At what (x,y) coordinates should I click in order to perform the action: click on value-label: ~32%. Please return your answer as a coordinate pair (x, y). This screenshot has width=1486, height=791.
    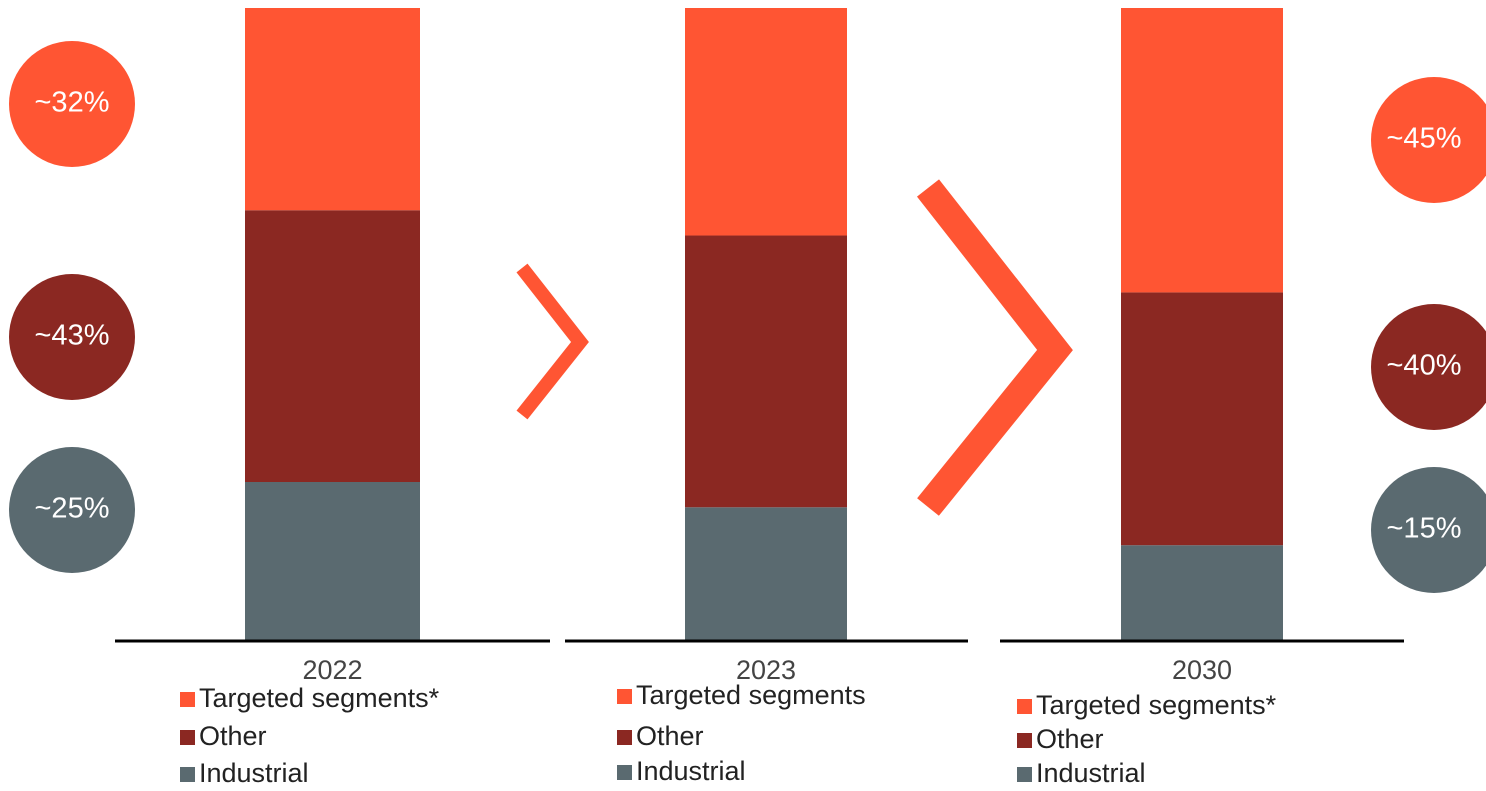
    Looking at the image, I should click on (72, 103).